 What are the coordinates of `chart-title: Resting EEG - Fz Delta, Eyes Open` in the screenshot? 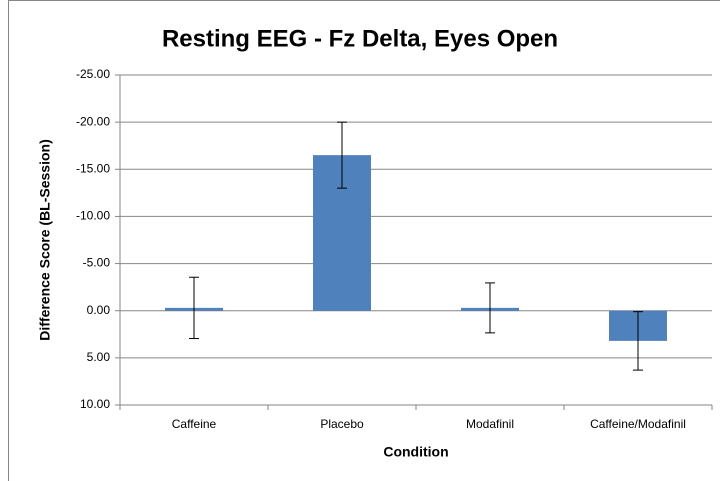 It's located at (360, 38).